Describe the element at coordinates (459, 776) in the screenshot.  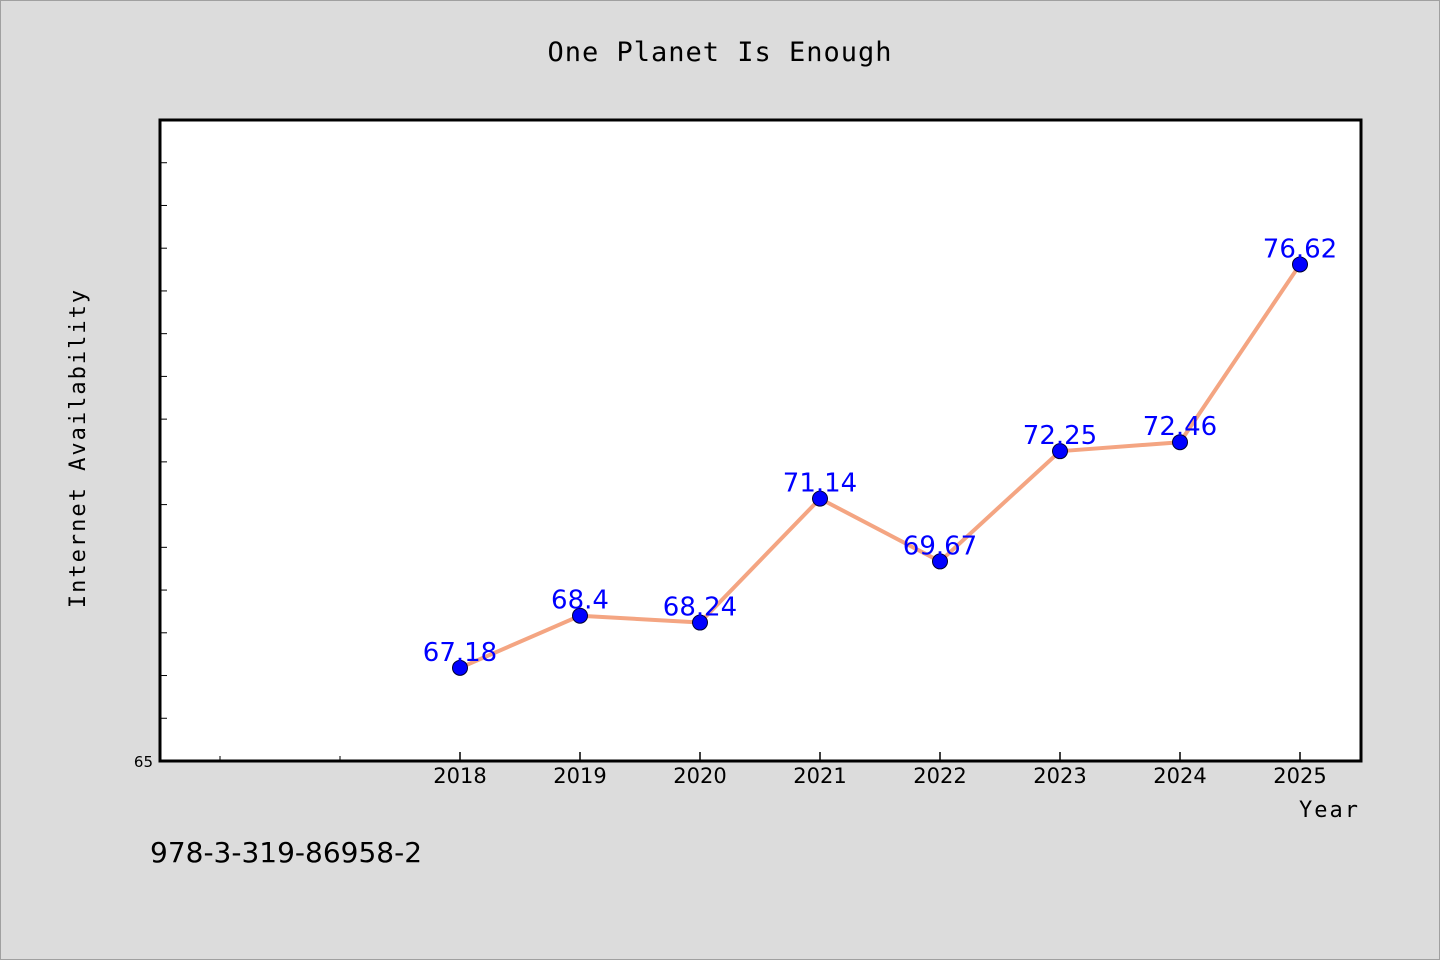
I see `x-tick-label: 2018` at that location.